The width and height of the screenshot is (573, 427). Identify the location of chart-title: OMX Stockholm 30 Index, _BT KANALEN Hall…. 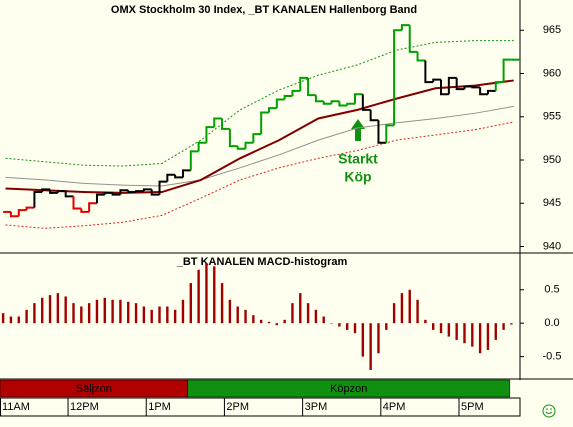
(264, 10).